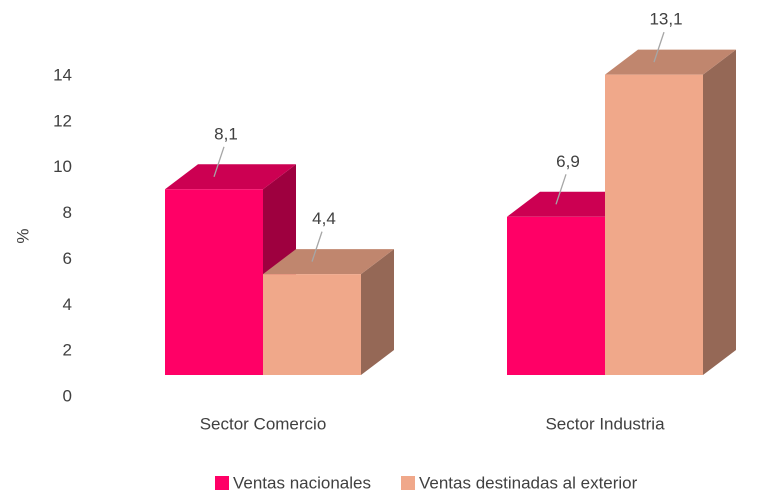 The image size is (765, 493). Describe the element at coordinates (67, 258) in the screenshot. I see `y-tick-label: 6` at that location.